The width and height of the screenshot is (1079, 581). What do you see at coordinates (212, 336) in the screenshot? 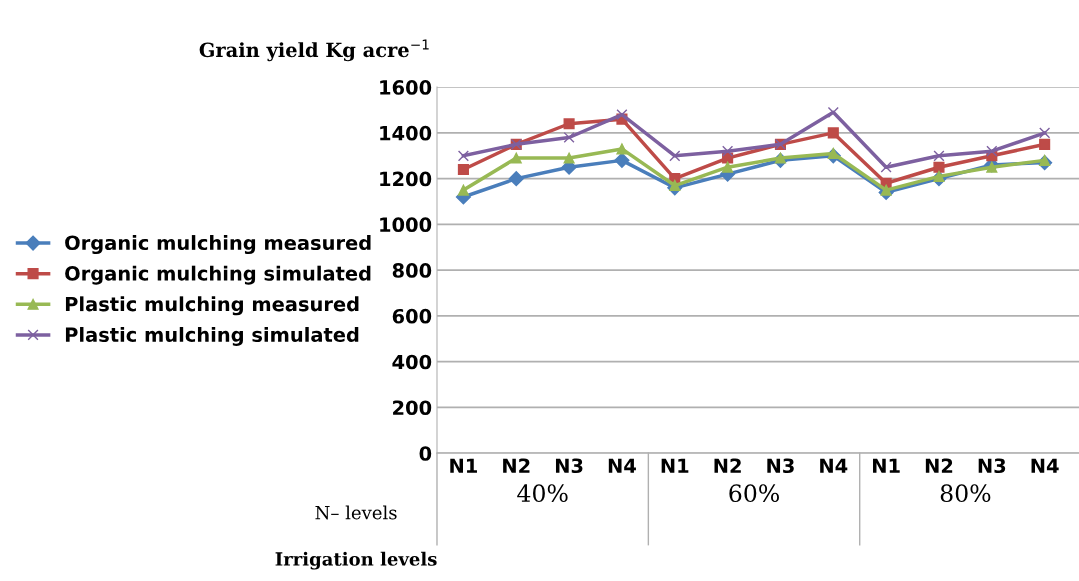
I see `legend-label: Plastic mulching simulated` at bounding box center [212, 336].